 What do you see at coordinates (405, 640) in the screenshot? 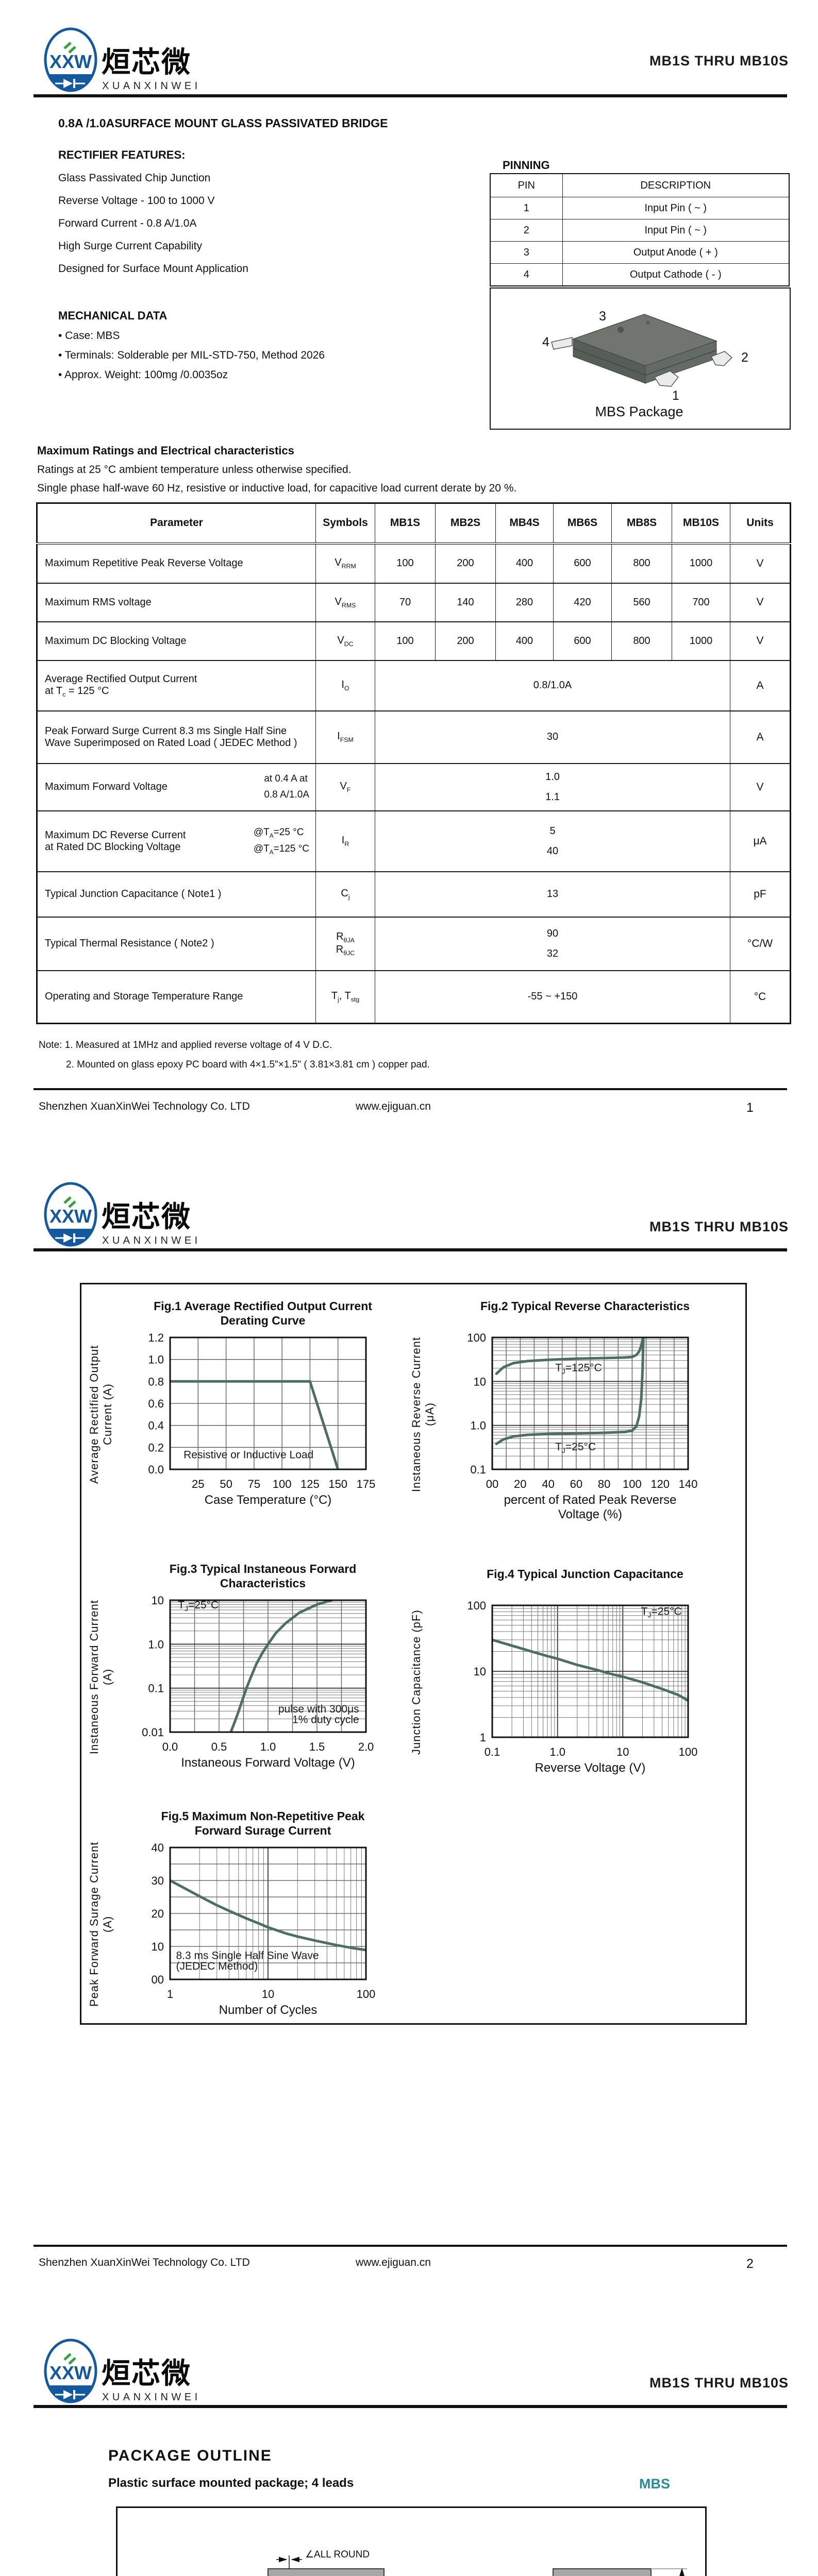
I see `value-cell: 100` at bounding box center [405, 640].